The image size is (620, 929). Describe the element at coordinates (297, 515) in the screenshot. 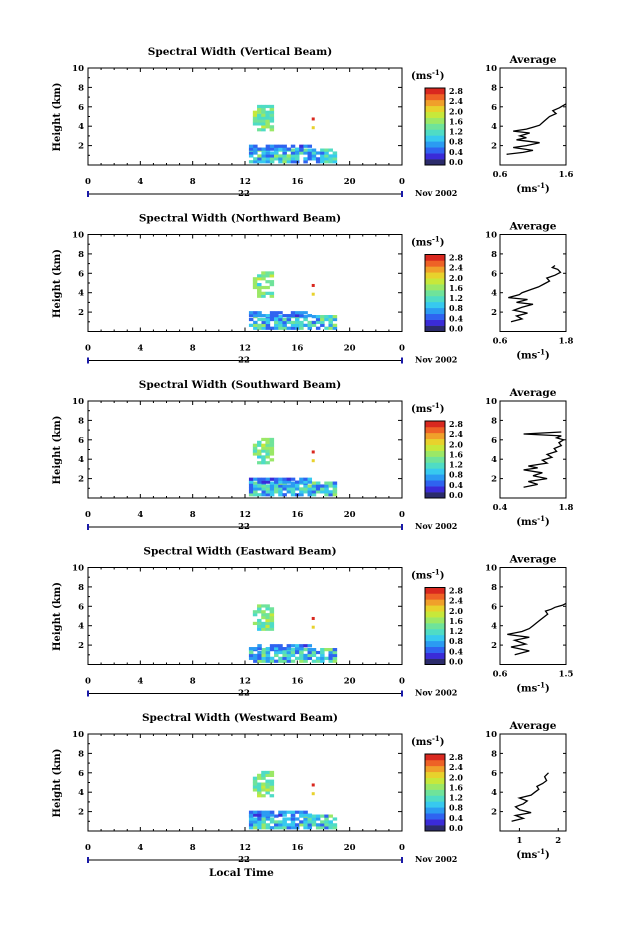

I see `x-tick-label: 16` at that location.